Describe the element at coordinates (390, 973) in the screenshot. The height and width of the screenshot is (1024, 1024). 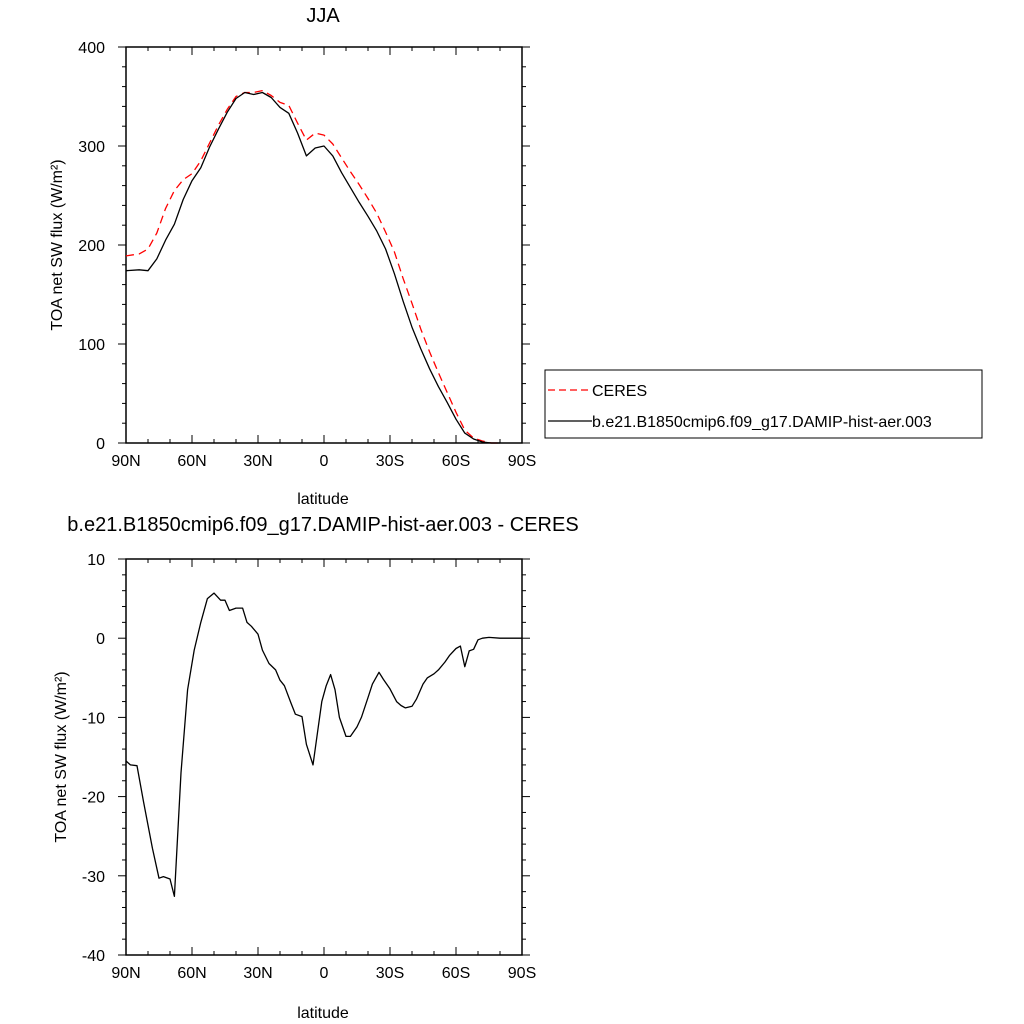
I see `bottom-x-tick-label: 30S` at that location.